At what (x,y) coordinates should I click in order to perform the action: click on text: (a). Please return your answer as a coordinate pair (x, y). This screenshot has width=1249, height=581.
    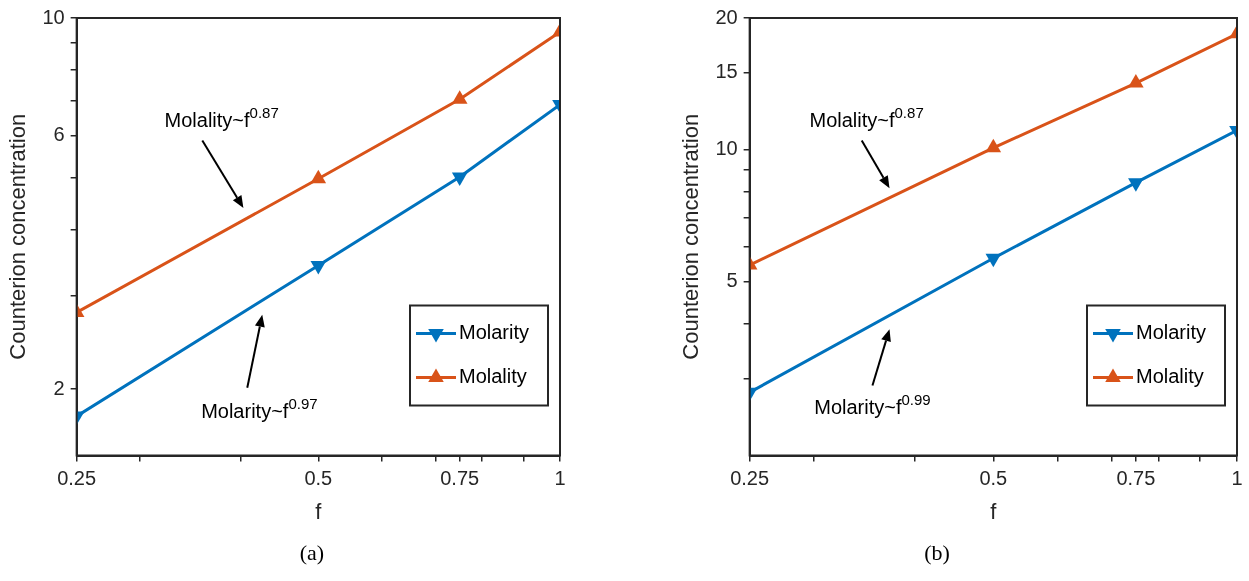
    Looking at the image, I should click on (312, 553).